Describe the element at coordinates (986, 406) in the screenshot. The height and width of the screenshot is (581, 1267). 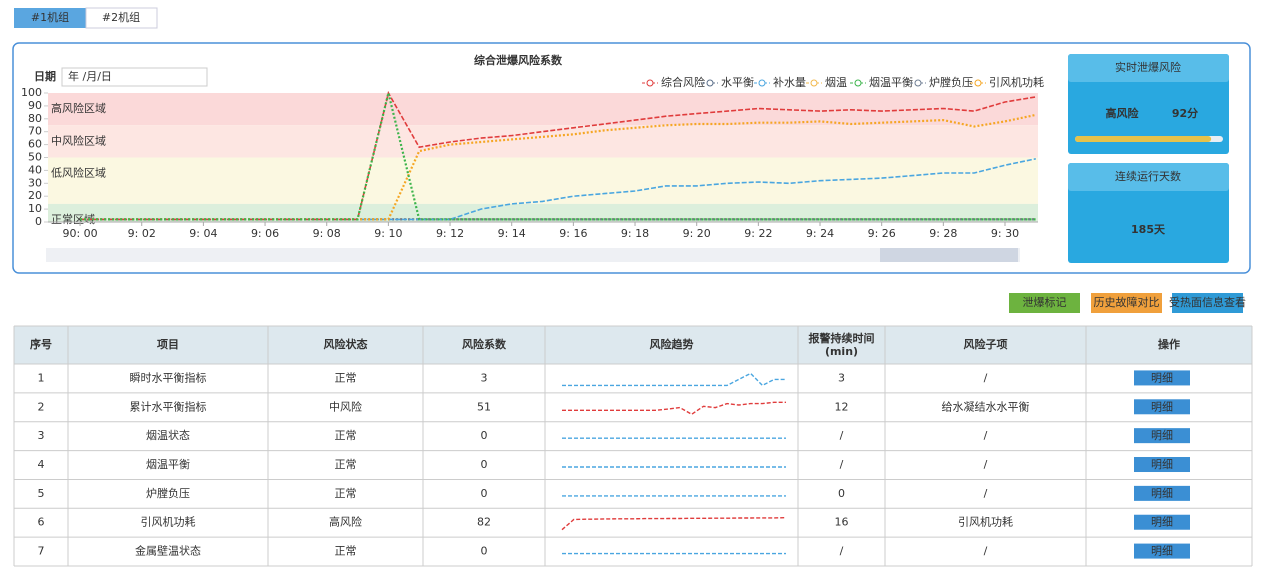
I see `table-cell: 给水凝结水水平衡` at that location.